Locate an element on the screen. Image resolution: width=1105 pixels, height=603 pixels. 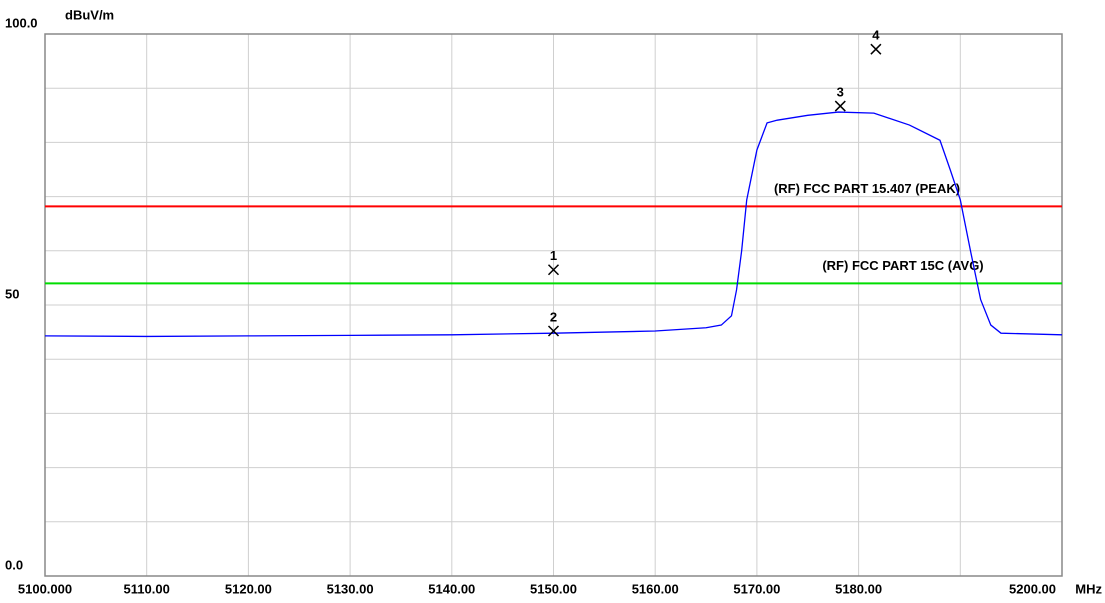
marker-label: 2 is located at coordinates (553, 316).